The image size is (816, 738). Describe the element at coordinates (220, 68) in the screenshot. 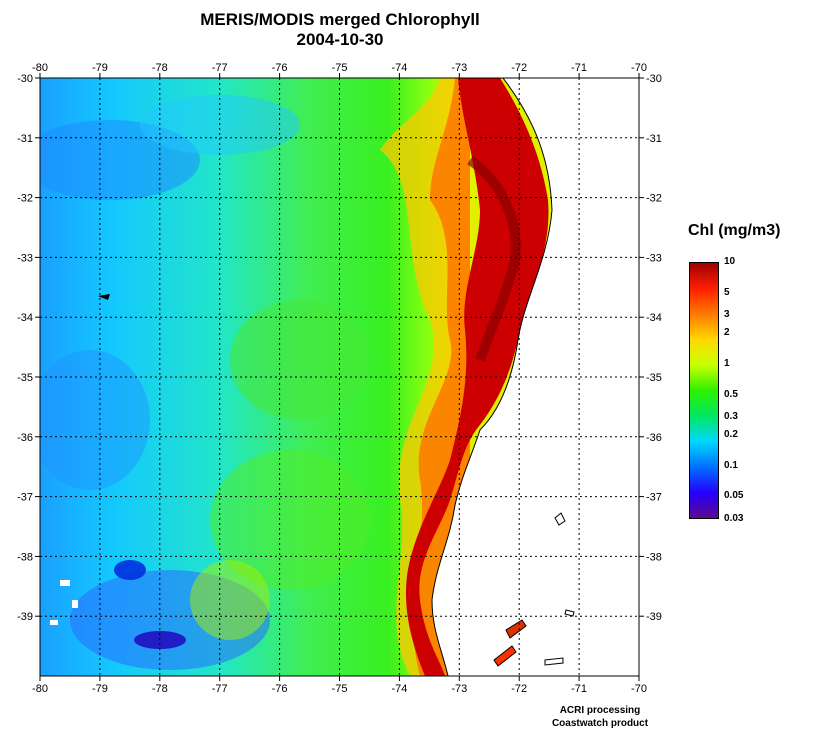

I see `tick-label-lon-top: -77` at that location.